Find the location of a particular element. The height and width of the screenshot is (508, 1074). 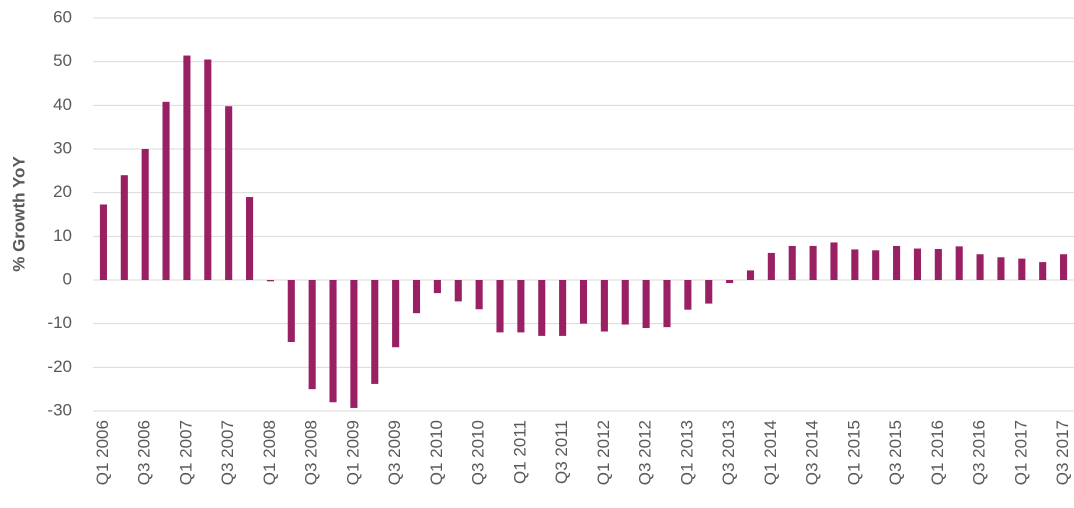

y-tick-label: 10 is located at coordinates (62, 235).